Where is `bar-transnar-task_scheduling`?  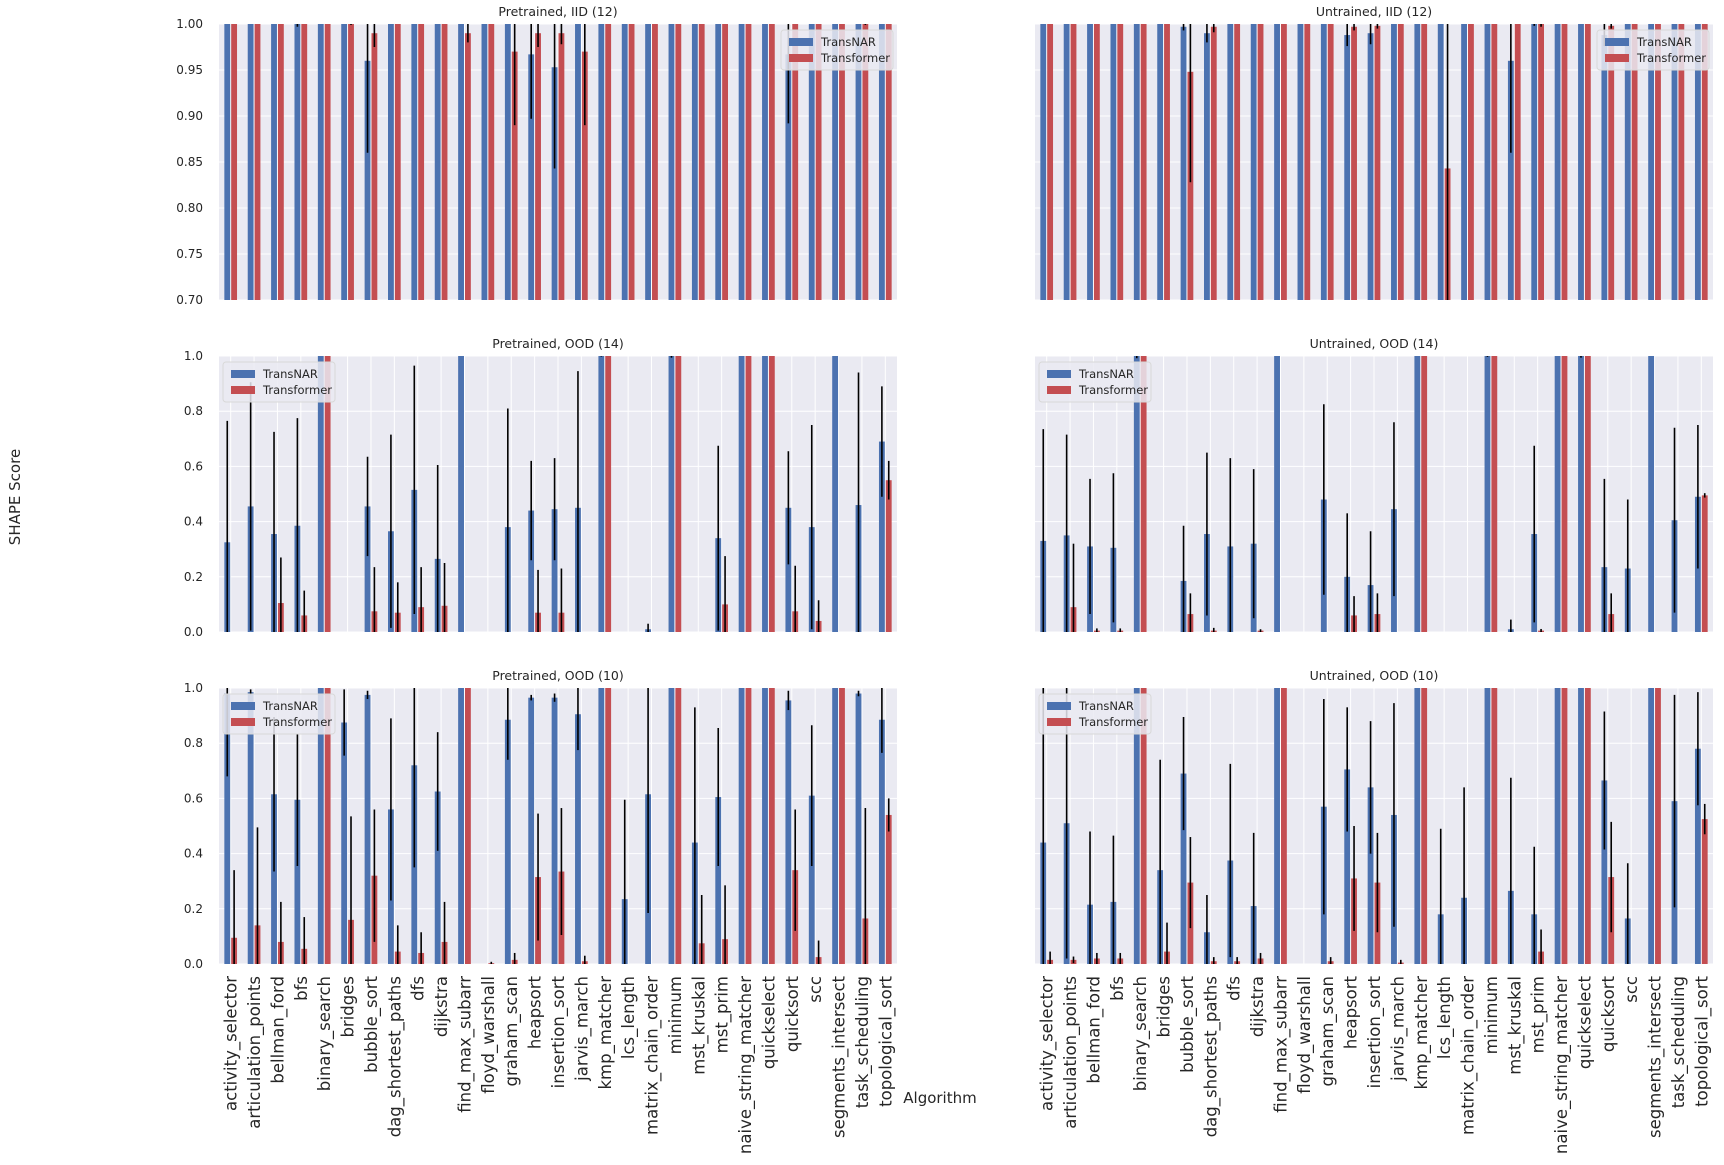
bar-transnar-task_scheduling is located at coordinates (858, 828).